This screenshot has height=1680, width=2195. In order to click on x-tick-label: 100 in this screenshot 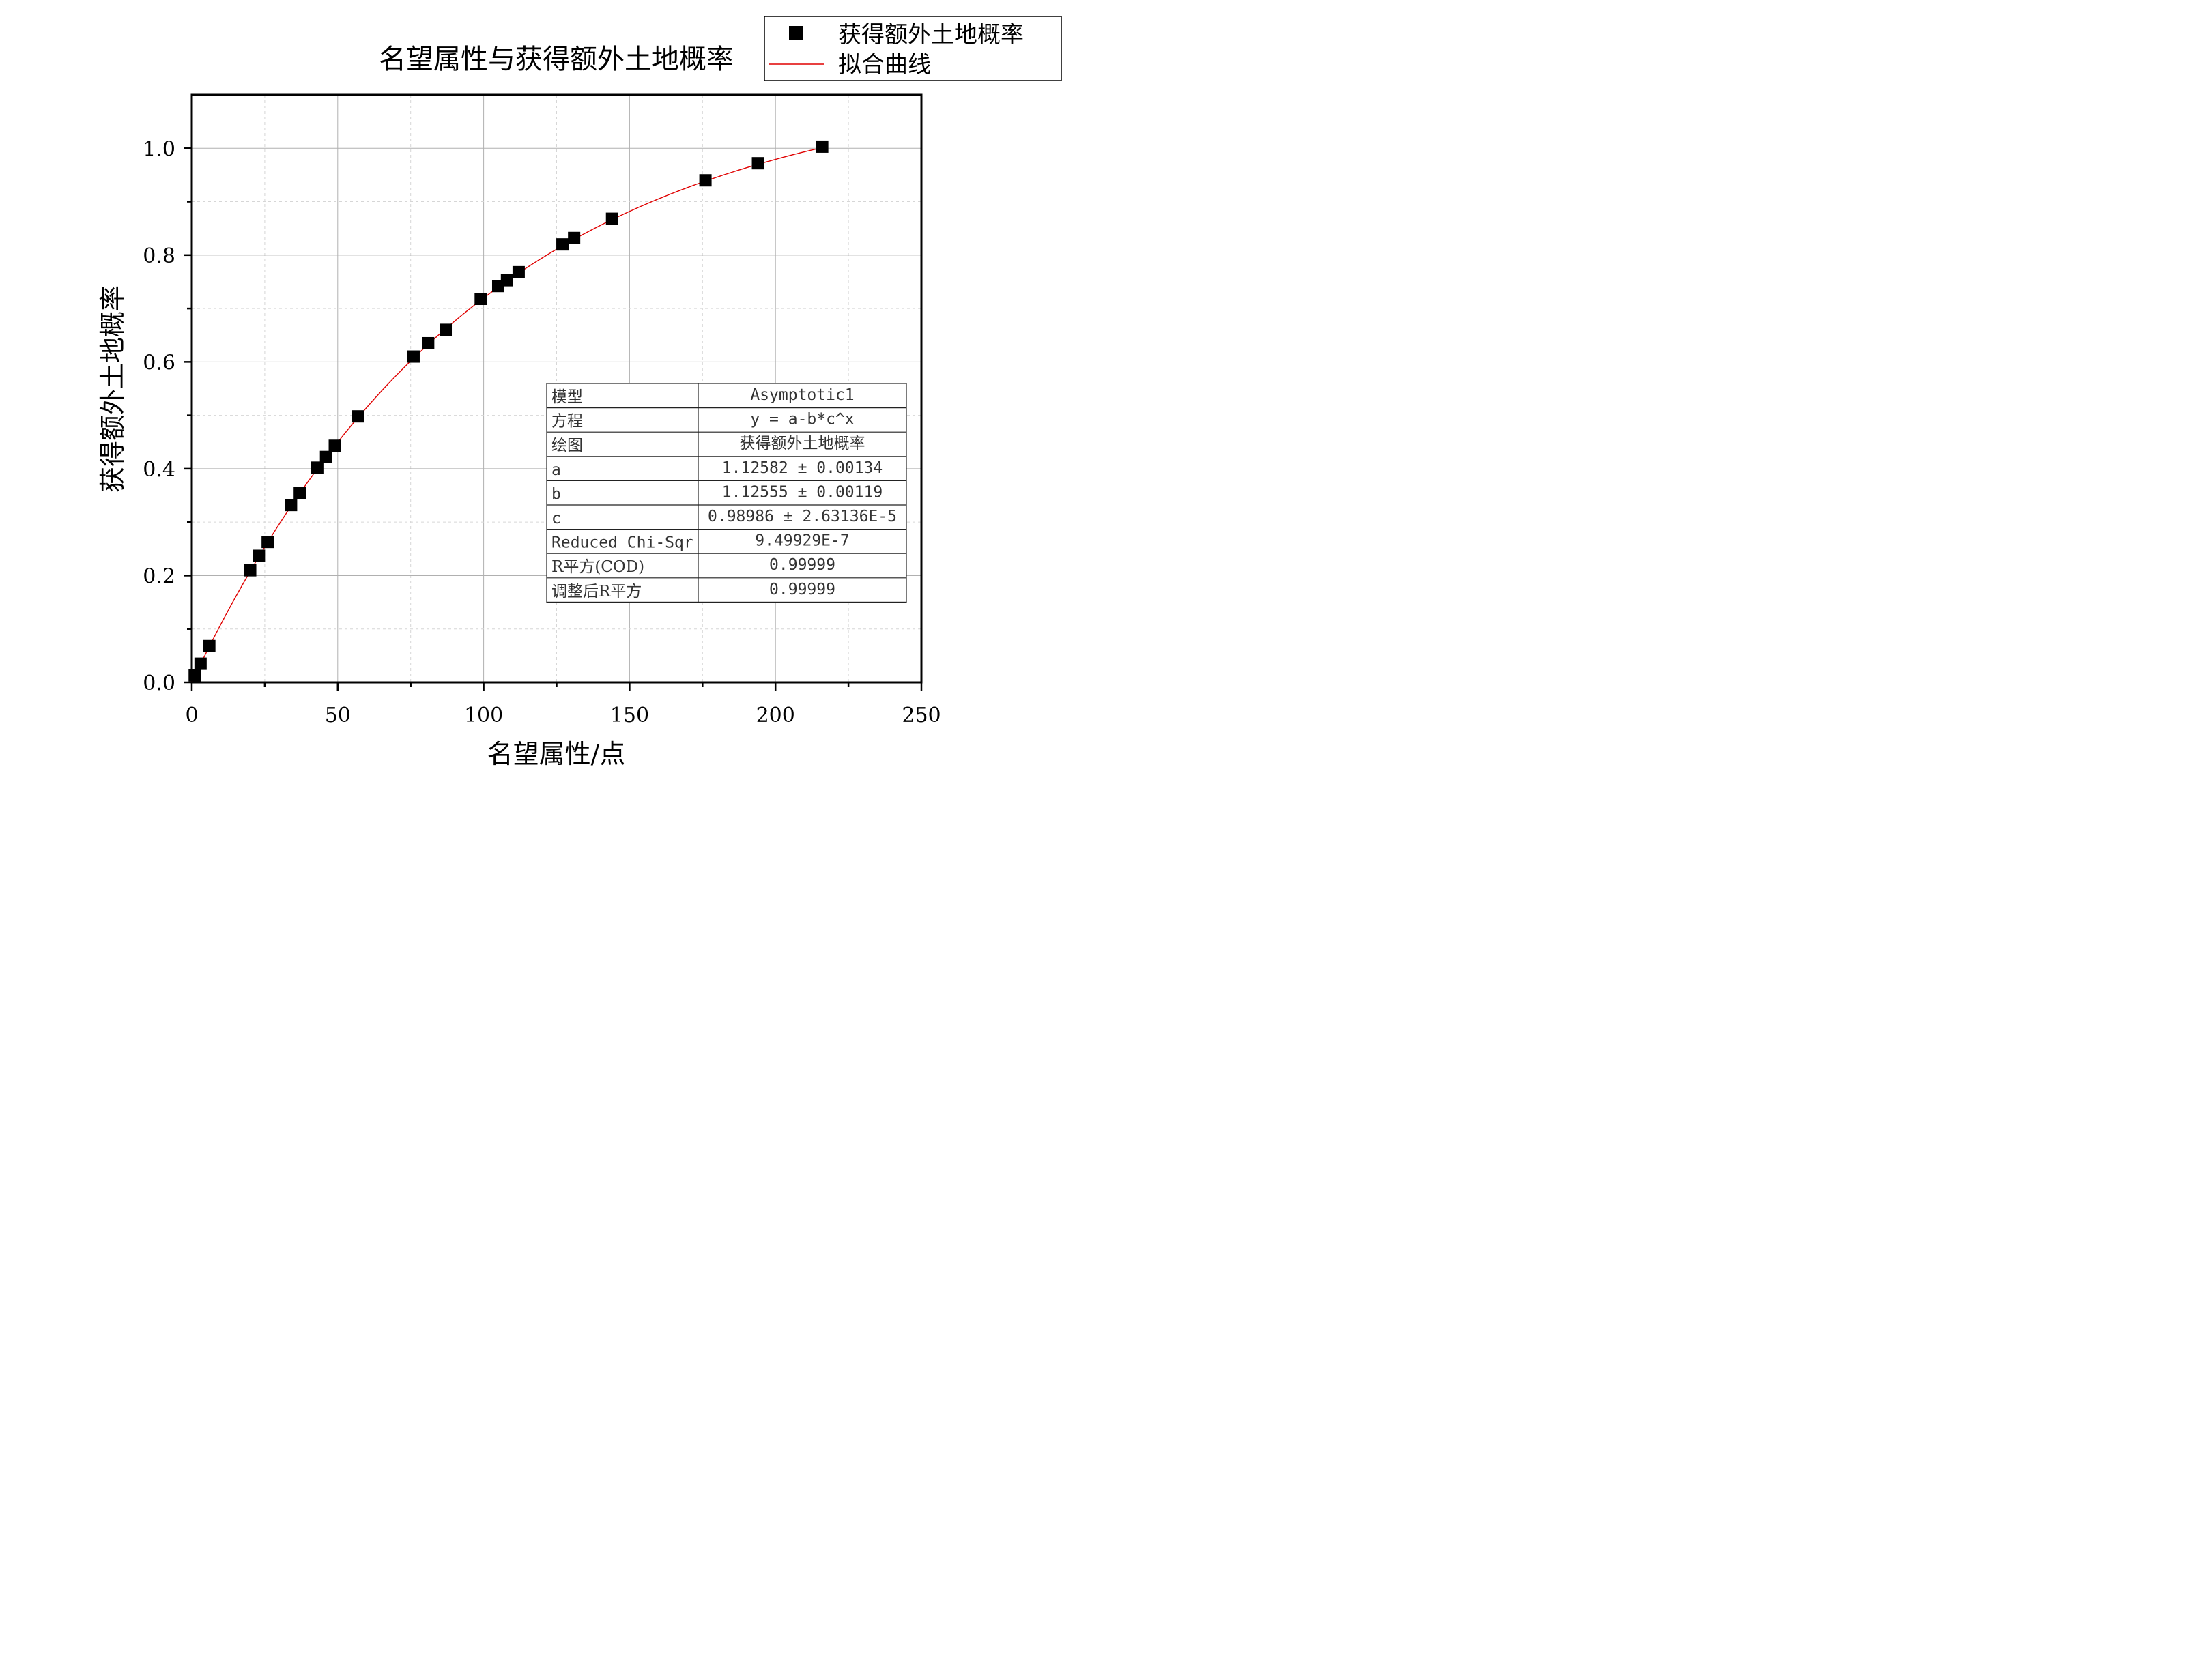, I will do `click(483, 715)`.